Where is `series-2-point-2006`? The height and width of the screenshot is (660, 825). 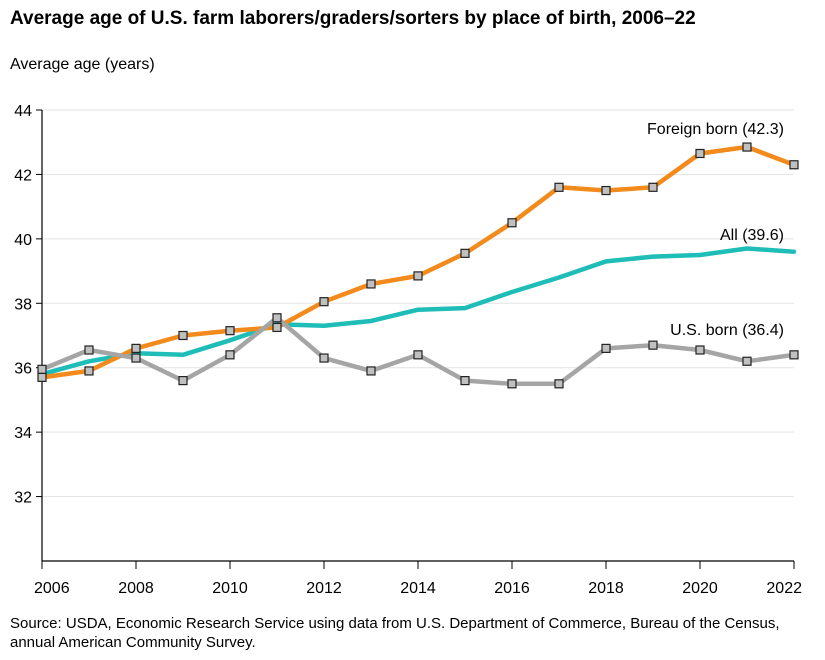 series-2-point-2006 is located at coordinates (42, 369).